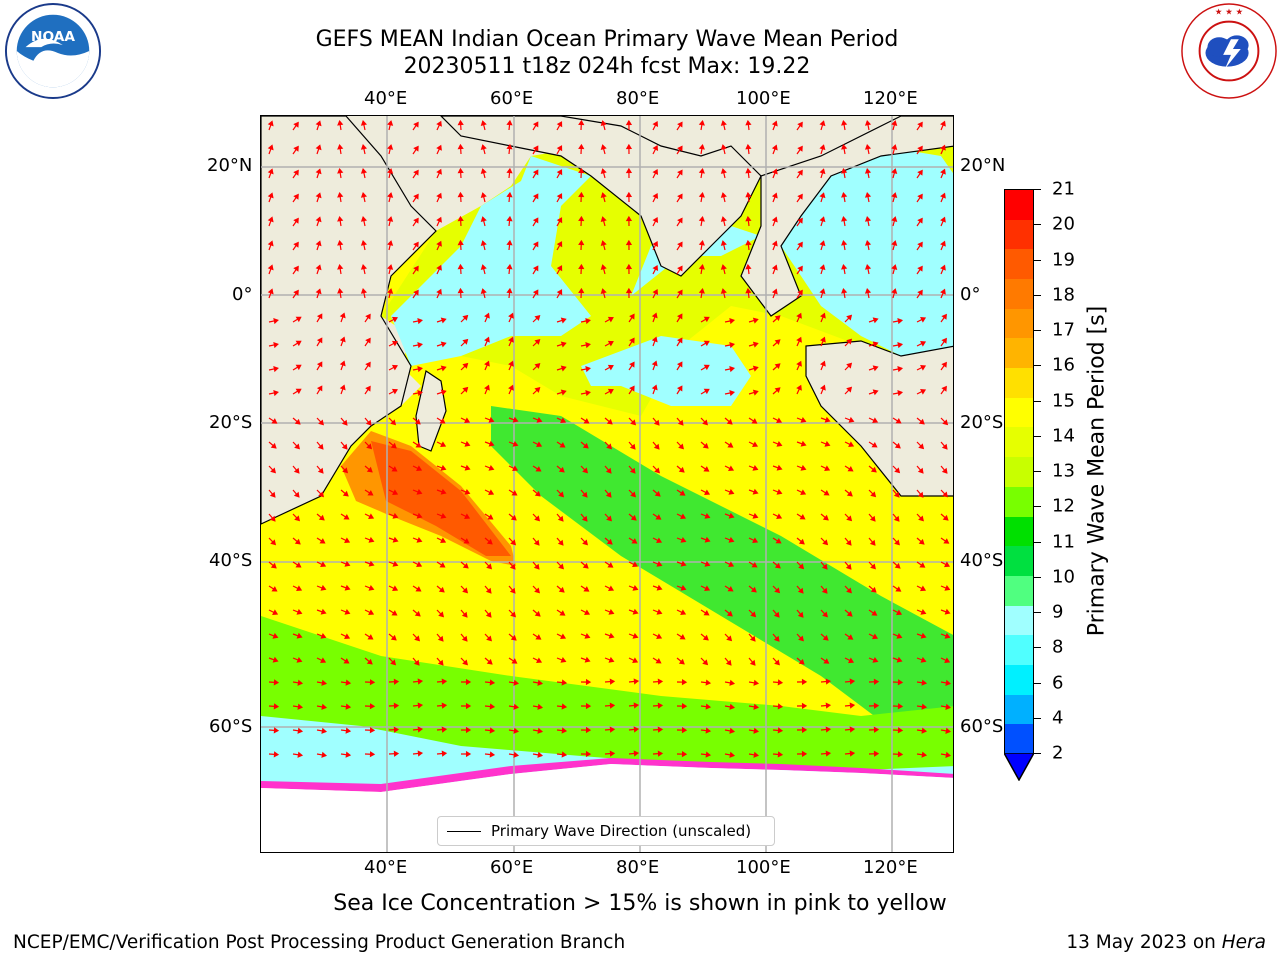 Image resolution: width=1280 pixels, height=960 pixels. I want to click on colorbar-extend-triangle, so click(1019, 767).